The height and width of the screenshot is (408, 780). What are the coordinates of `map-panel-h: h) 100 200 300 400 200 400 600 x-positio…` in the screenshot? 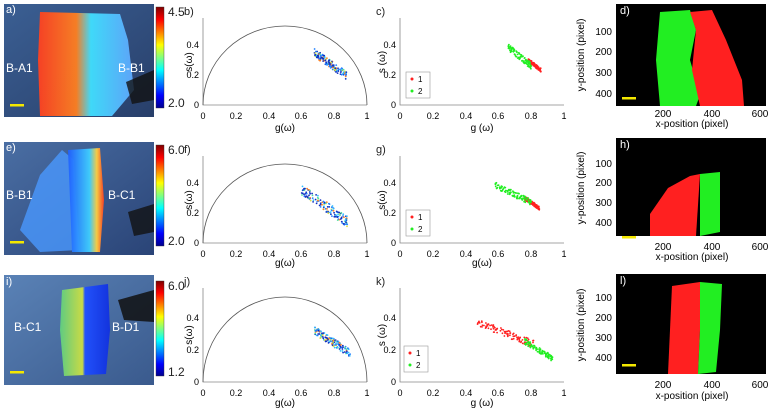 It's located at (672, 200).